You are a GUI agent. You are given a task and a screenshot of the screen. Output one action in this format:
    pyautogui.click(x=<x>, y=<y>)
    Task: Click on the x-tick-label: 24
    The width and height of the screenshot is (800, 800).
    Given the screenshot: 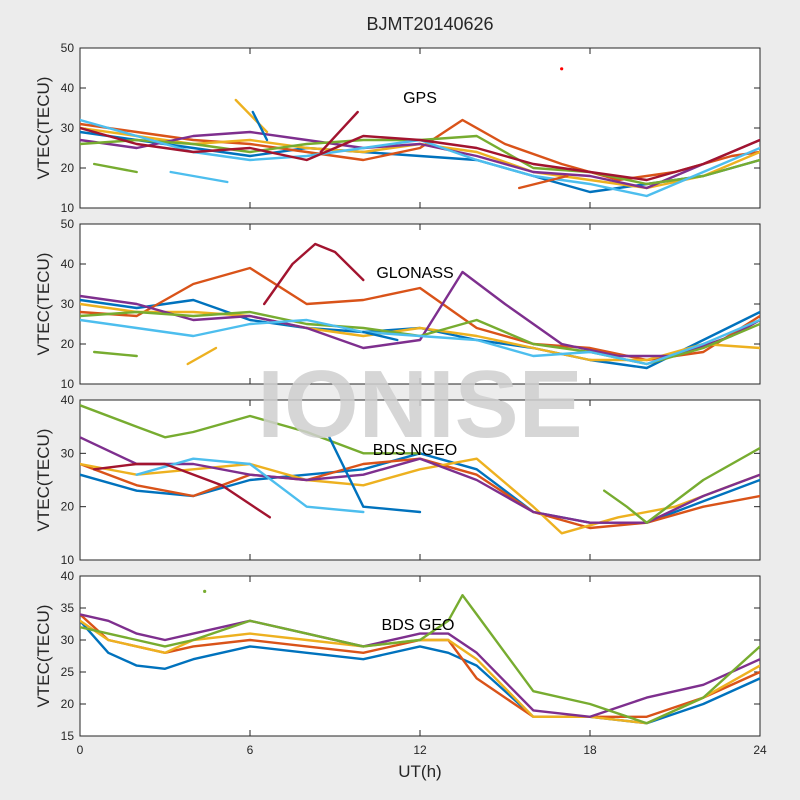 What is the action you would take?
    pyautogui.click(x=760, y=750)
    